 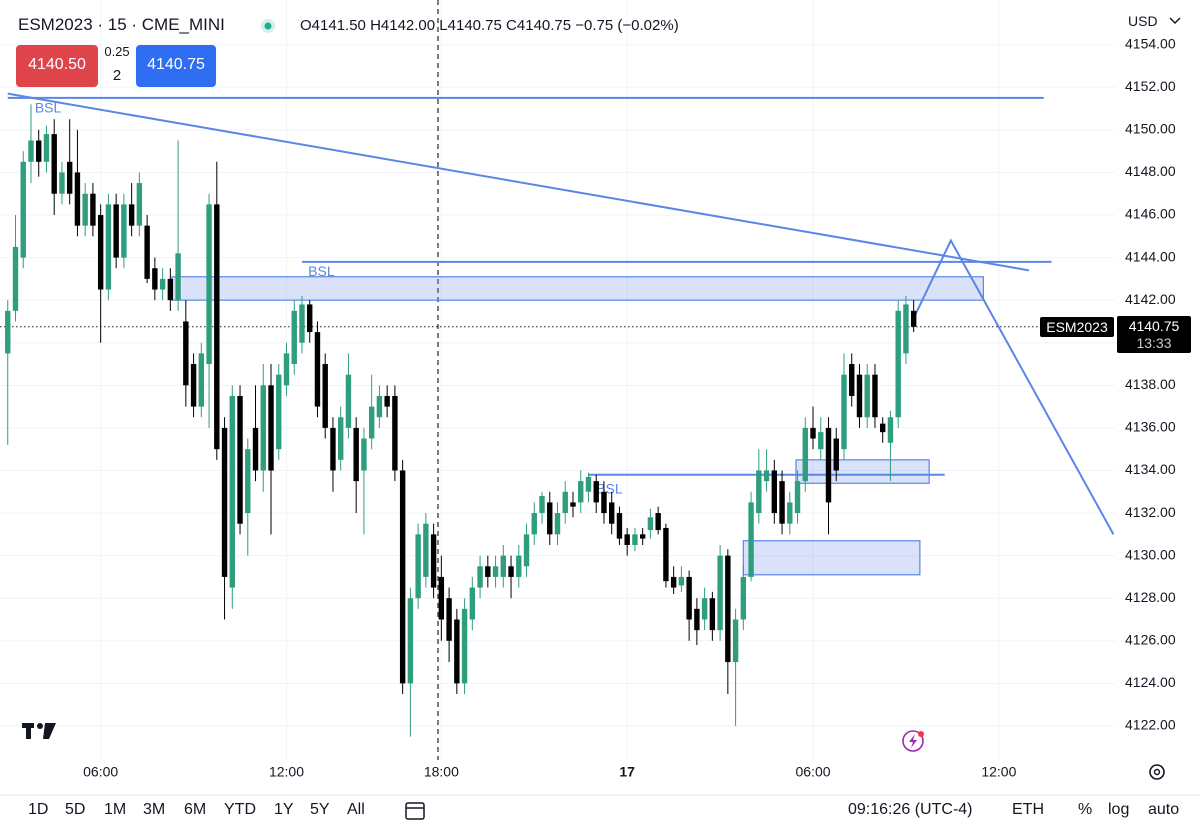 What do you see at coordinates (1175, 21) in the screenshot?
I see `currency-caret` at bounding box center [1175, 21].